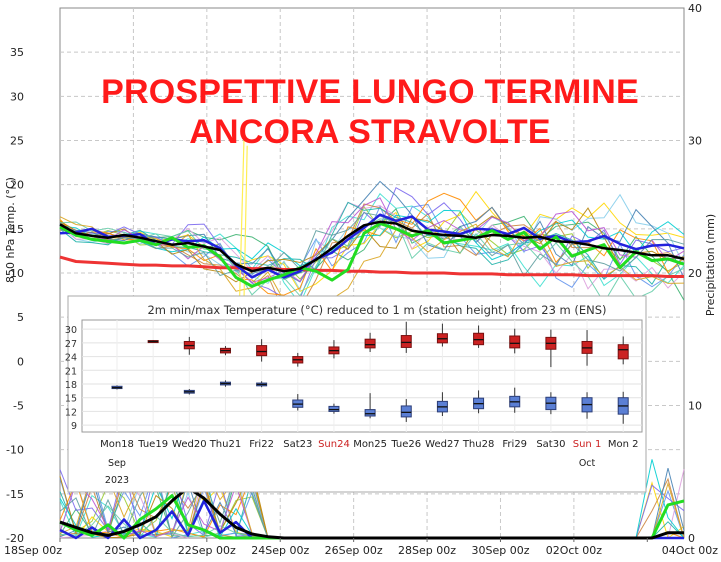 This screenshot has height=562, width=721. Describe the element at coordinates (15, 538) in the screenshot. I see `y-tick-label: -20` at that location.